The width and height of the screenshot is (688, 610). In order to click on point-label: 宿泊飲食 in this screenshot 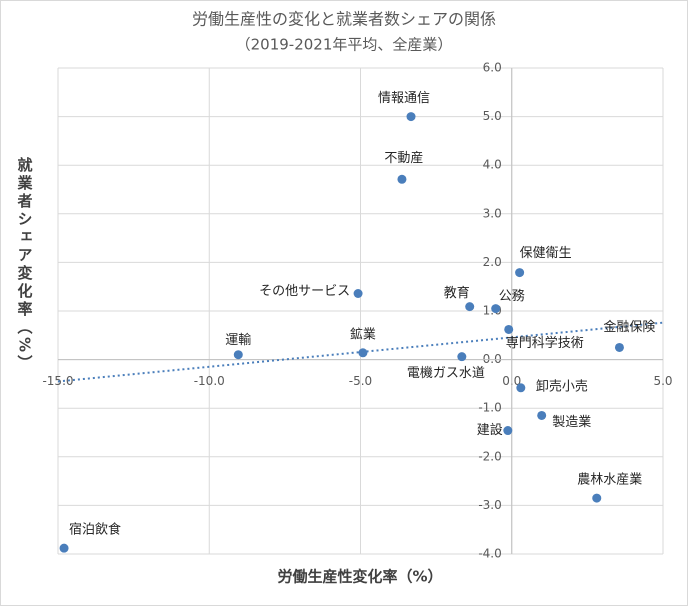, I will do `click(95, 530)`.